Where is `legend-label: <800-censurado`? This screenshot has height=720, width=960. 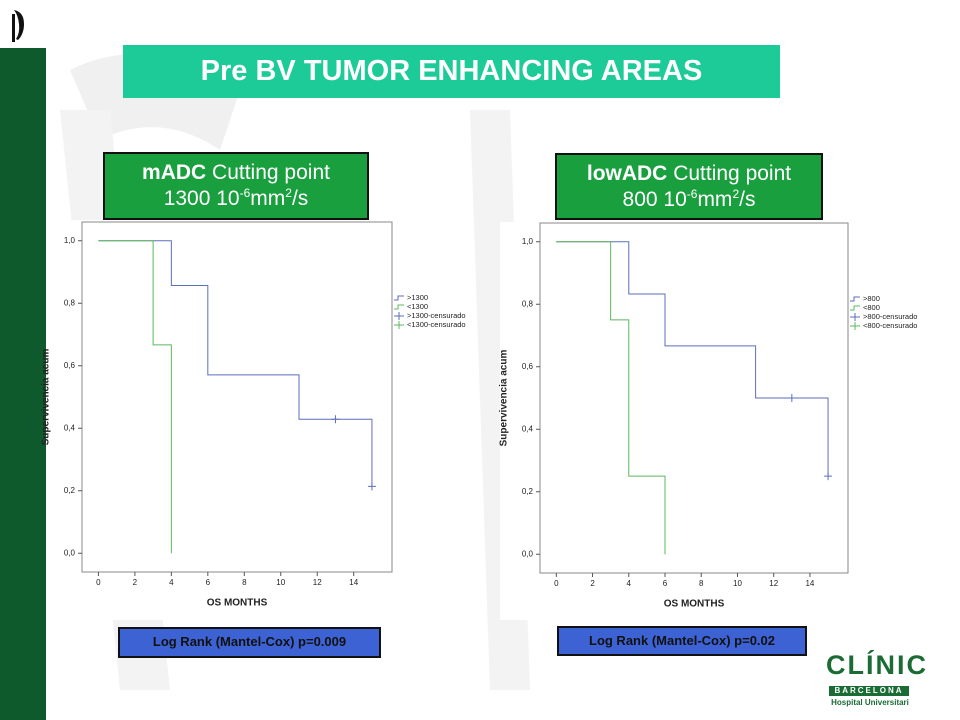
legend-label: <800-censurado is located at coordinates (890, 325).